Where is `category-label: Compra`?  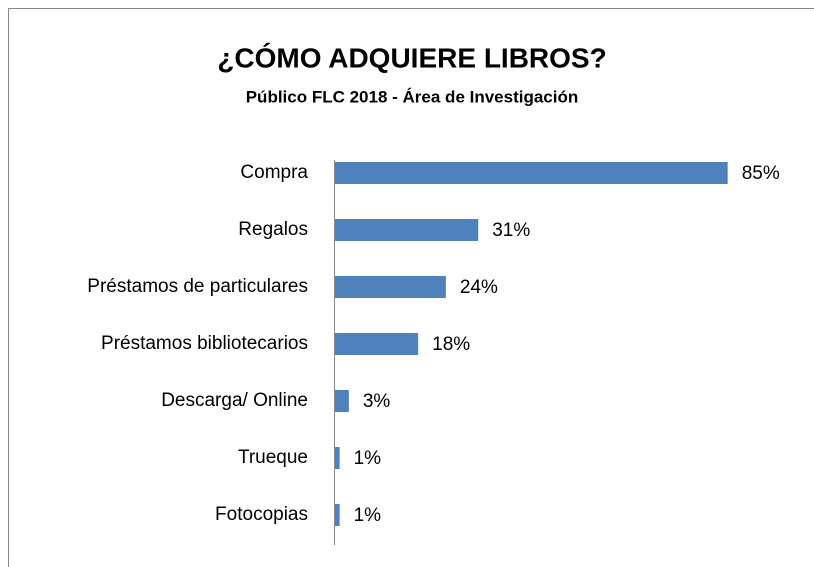 category-label: Compra is located at coordinates (274, 172).